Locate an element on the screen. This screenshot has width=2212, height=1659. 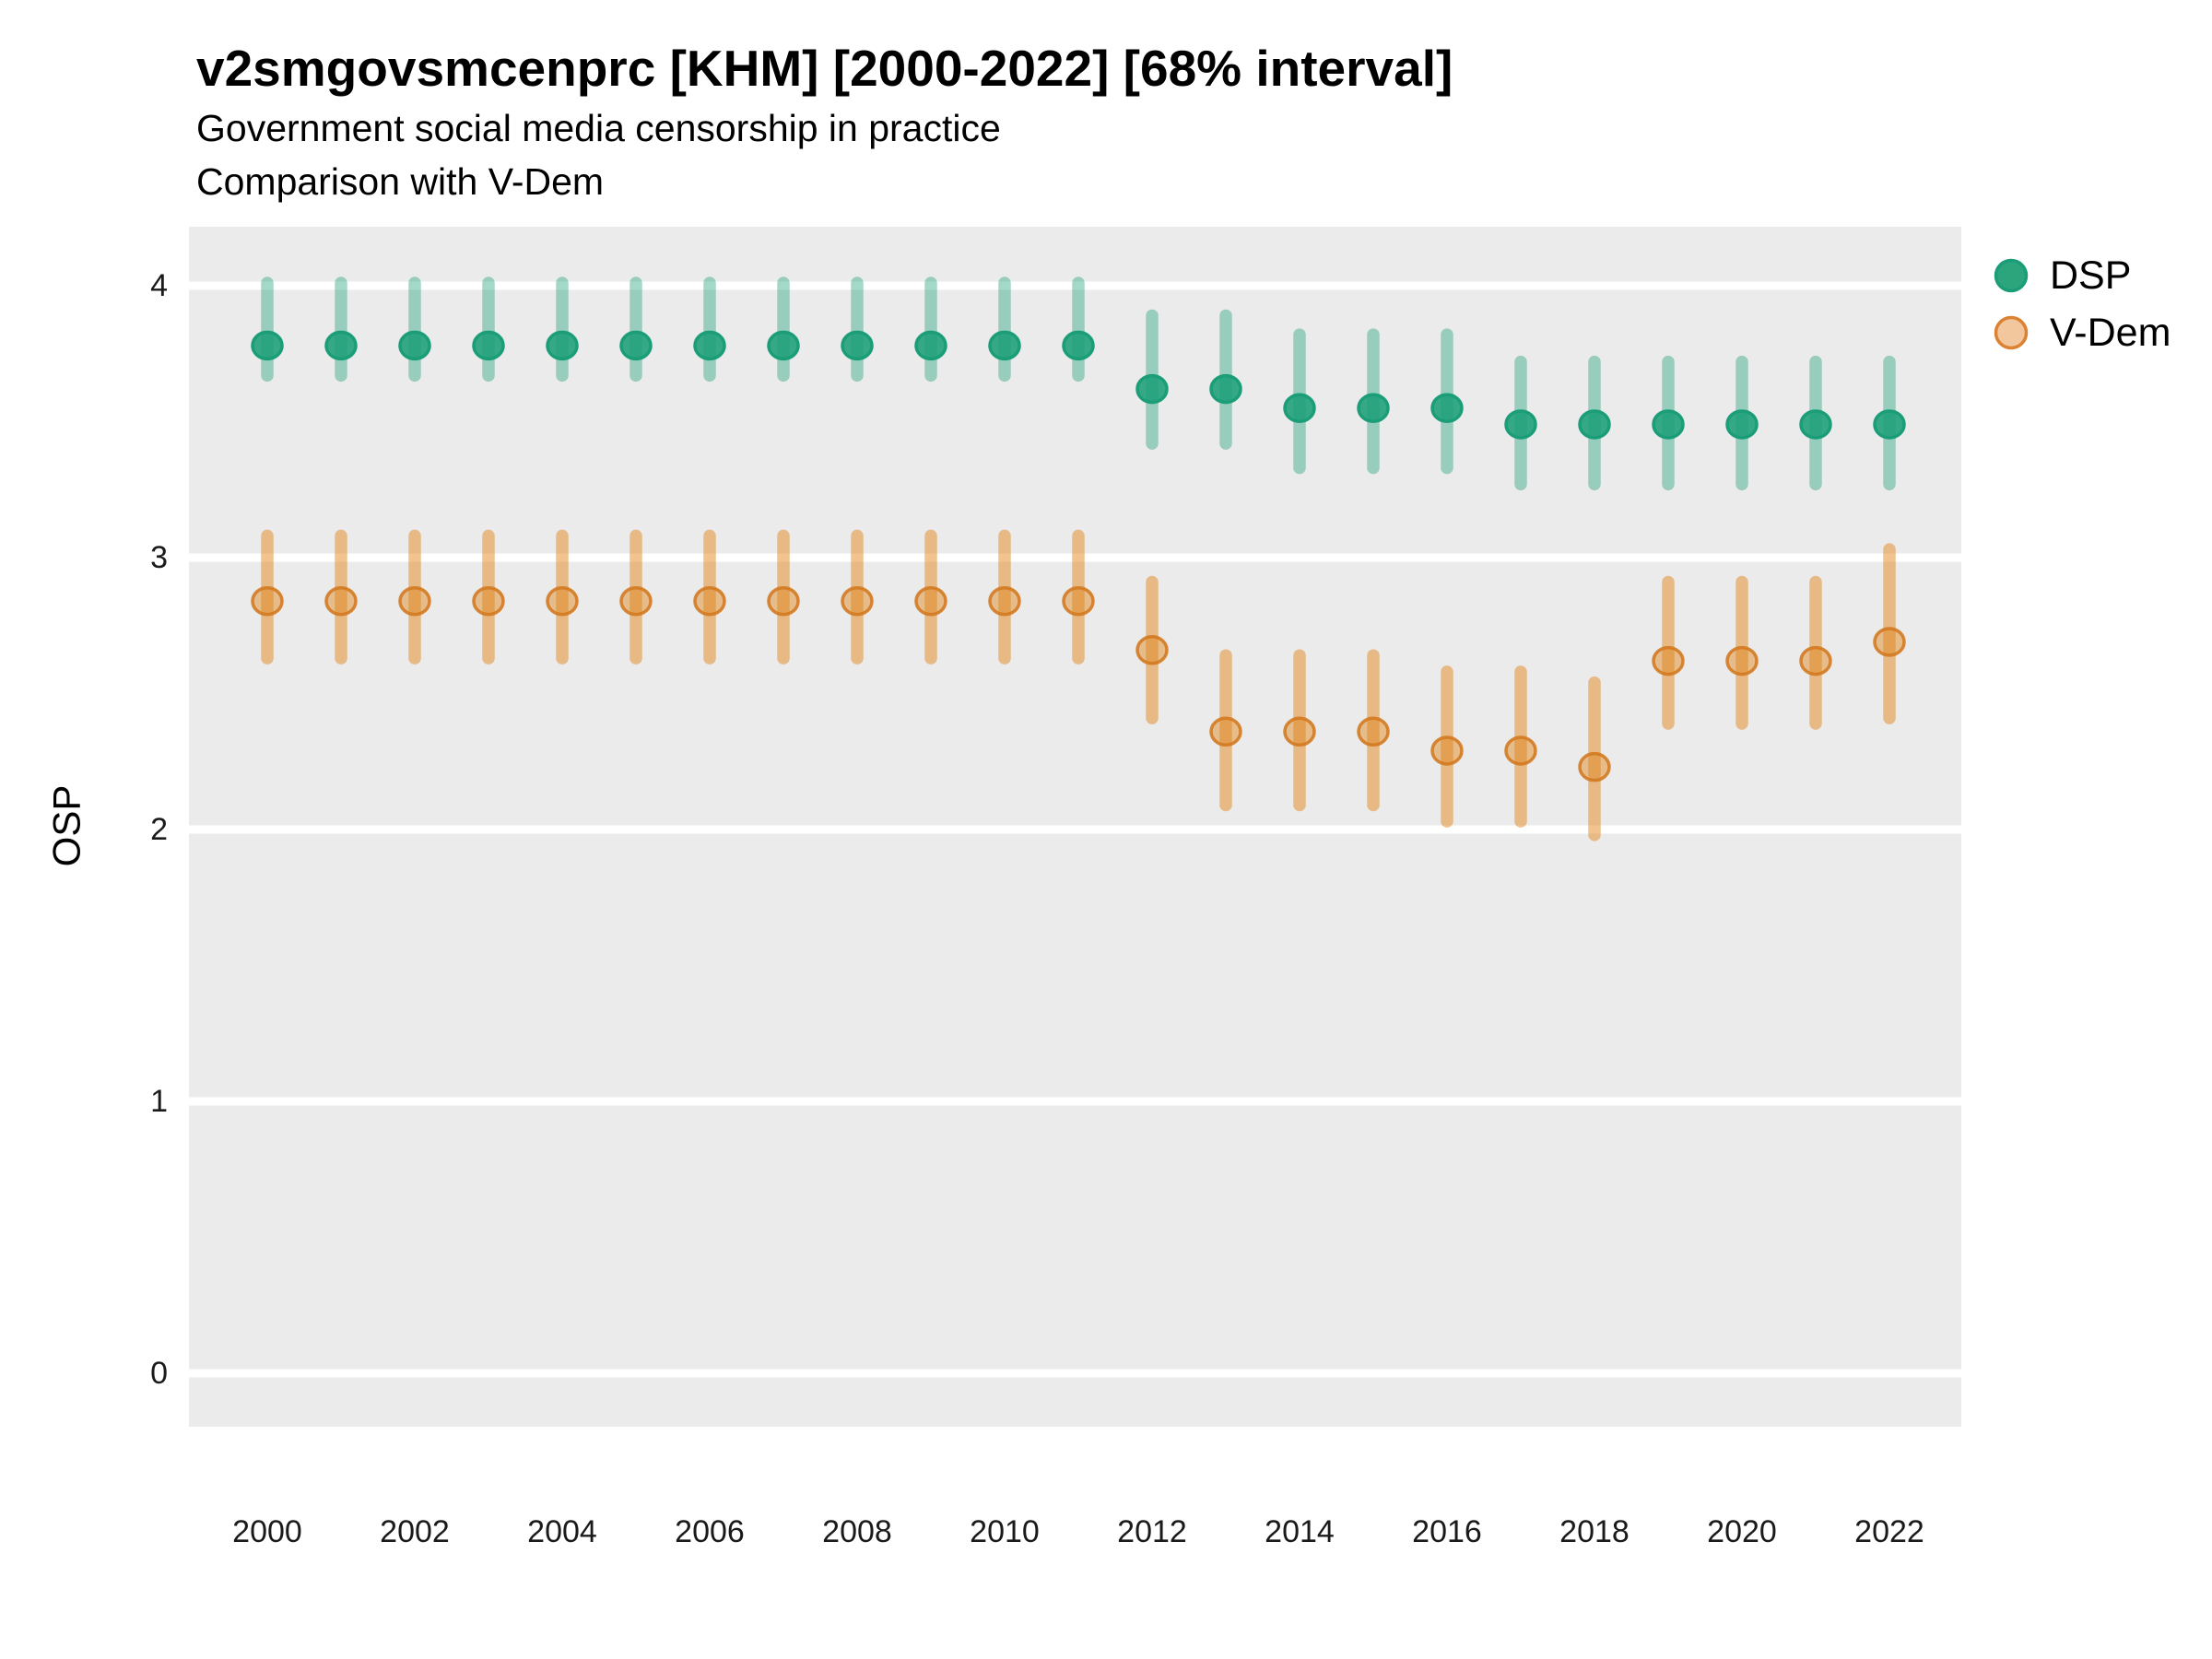
point-DSP-2018 is located at coordinates (1594, 424).